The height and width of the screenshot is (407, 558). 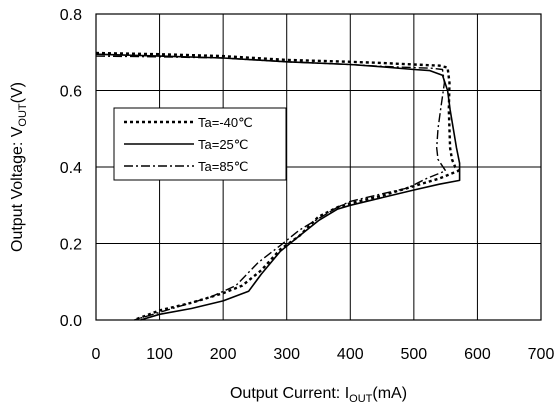 What do you see at coordinates (223, 166) in the screenshot?
I see `legend-label-3: Ta=85℃` at bounding box center [223, 166].